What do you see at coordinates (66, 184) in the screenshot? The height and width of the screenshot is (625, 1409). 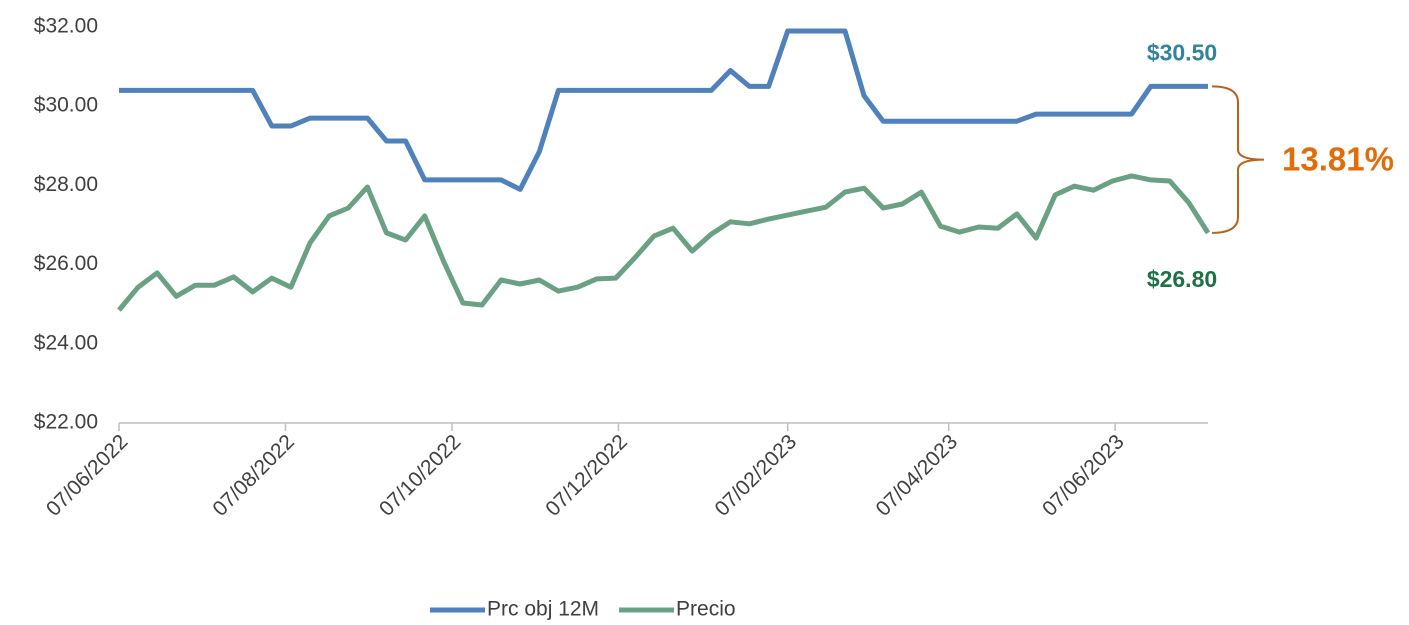 I see `y-tick-label: $28.00` at bounding box center [66, 184].